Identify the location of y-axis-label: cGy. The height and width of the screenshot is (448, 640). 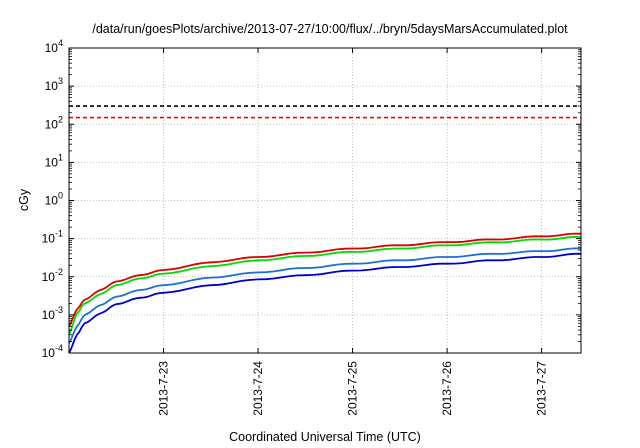
(24, 199).